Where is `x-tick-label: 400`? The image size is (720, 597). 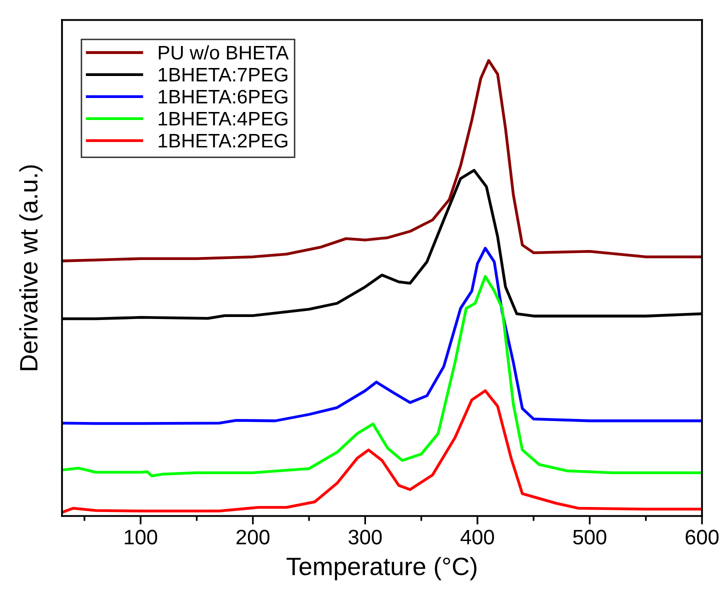
x-tick-label: 400 is located at coordinates (477, 537).